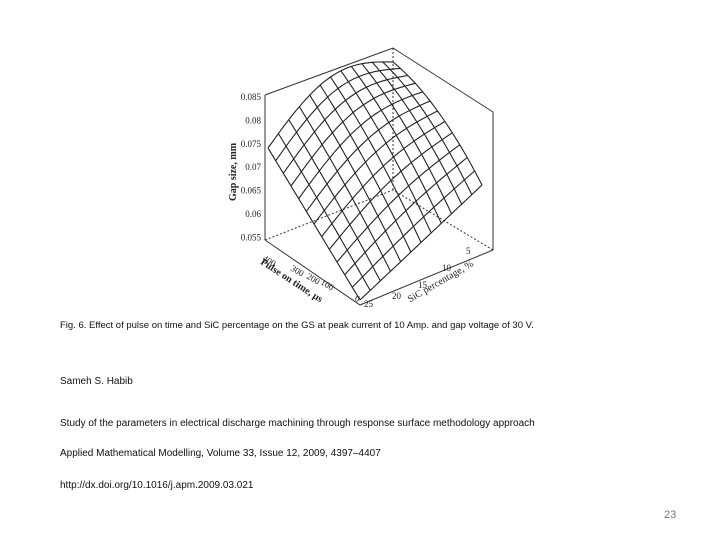 The height and width of the screenshot is (540, 720). I want to click on z-ticks: 0.085 0.08 0.075 0.07 0.065 0.06 0.055, so click(251, 167).